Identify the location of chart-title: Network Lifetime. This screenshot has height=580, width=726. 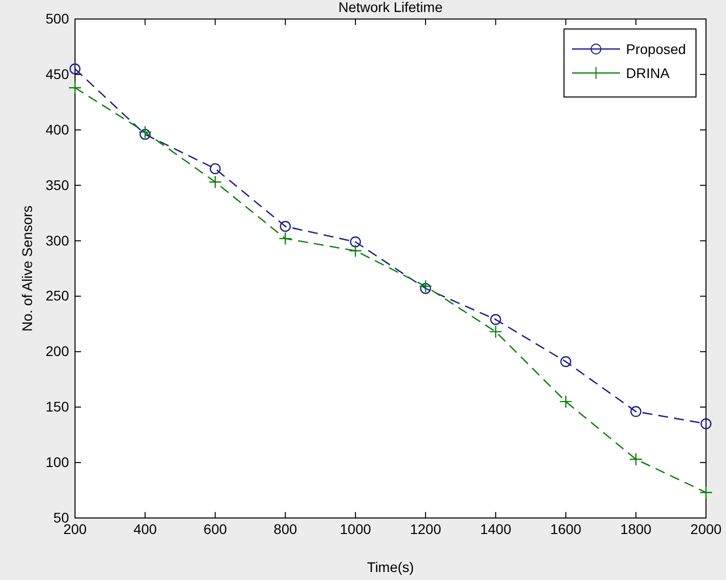
(390, 7).